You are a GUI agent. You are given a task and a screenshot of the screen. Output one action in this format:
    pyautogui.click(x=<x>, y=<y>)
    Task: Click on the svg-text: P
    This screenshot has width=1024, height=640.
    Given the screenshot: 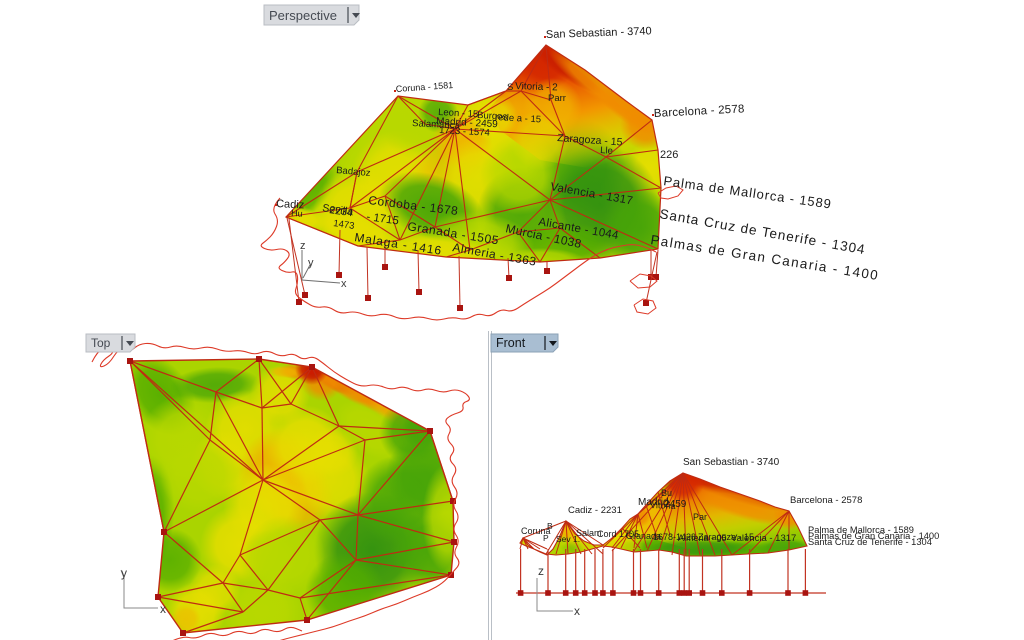 What is the action you would take?
    pyautogui.click(x=546, y=538)
    